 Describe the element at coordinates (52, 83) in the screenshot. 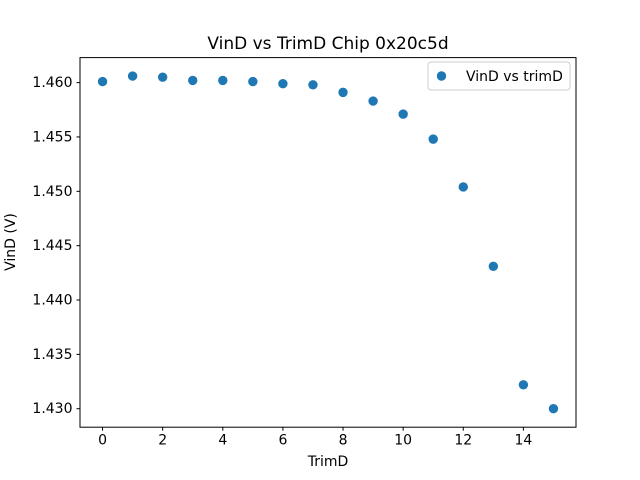

I see `y-tick-label: 1.460` at that location.